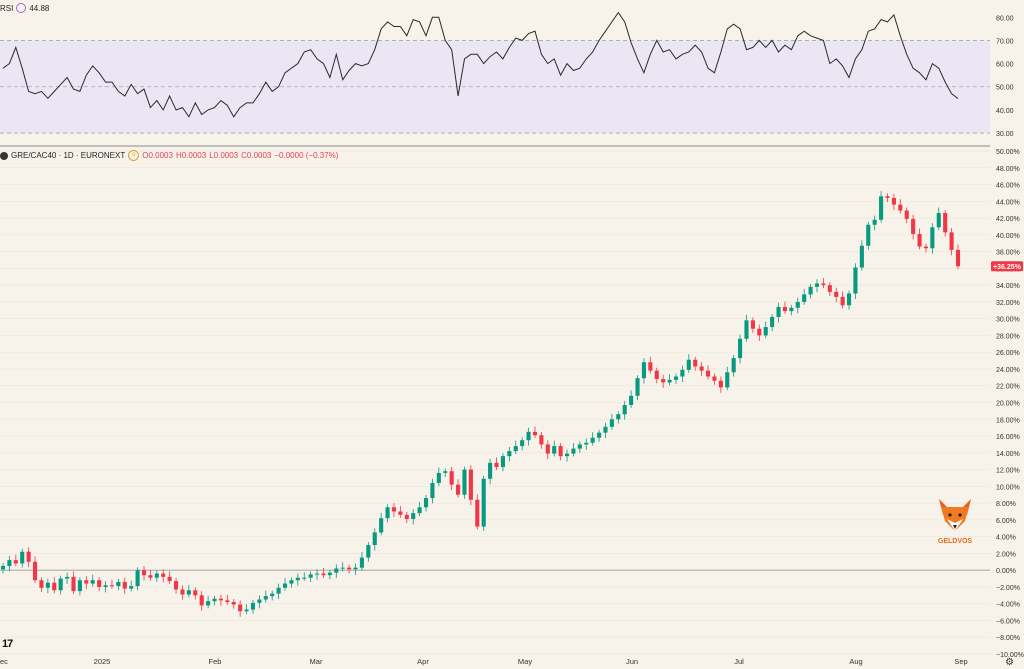  Describe the element at coordinates (215, 661) in the screenshot. I see `time-tick-label: Feb` at that location.